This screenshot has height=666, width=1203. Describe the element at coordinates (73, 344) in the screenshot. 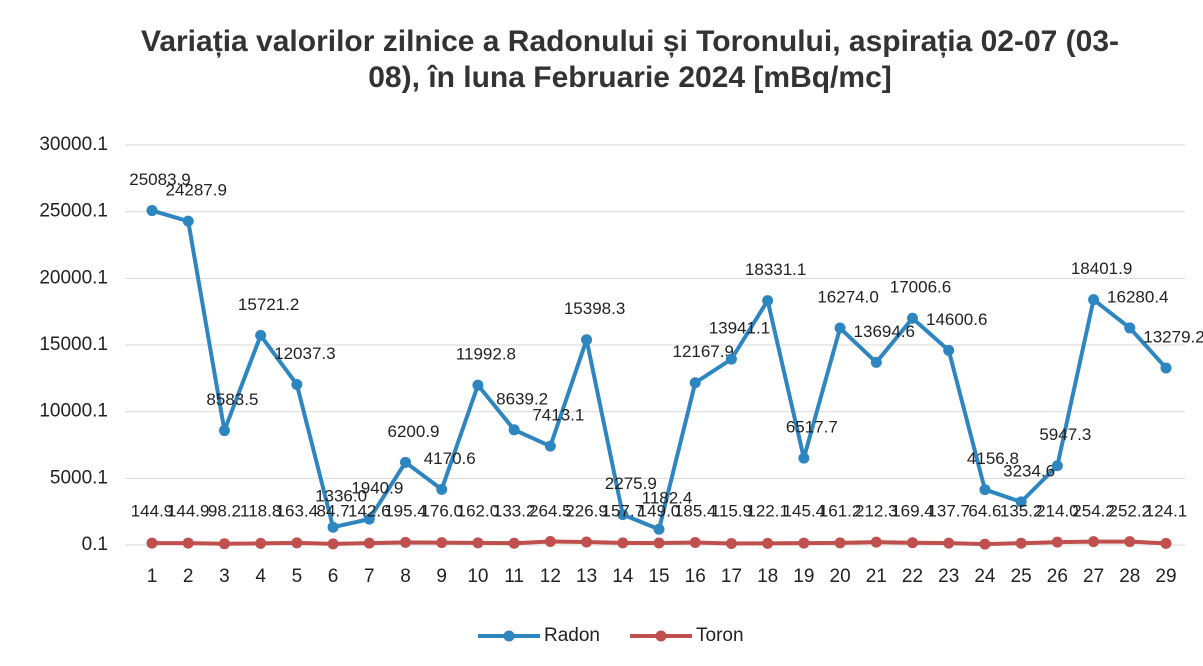

I see `y-tick-label: 15000.1` at that location.